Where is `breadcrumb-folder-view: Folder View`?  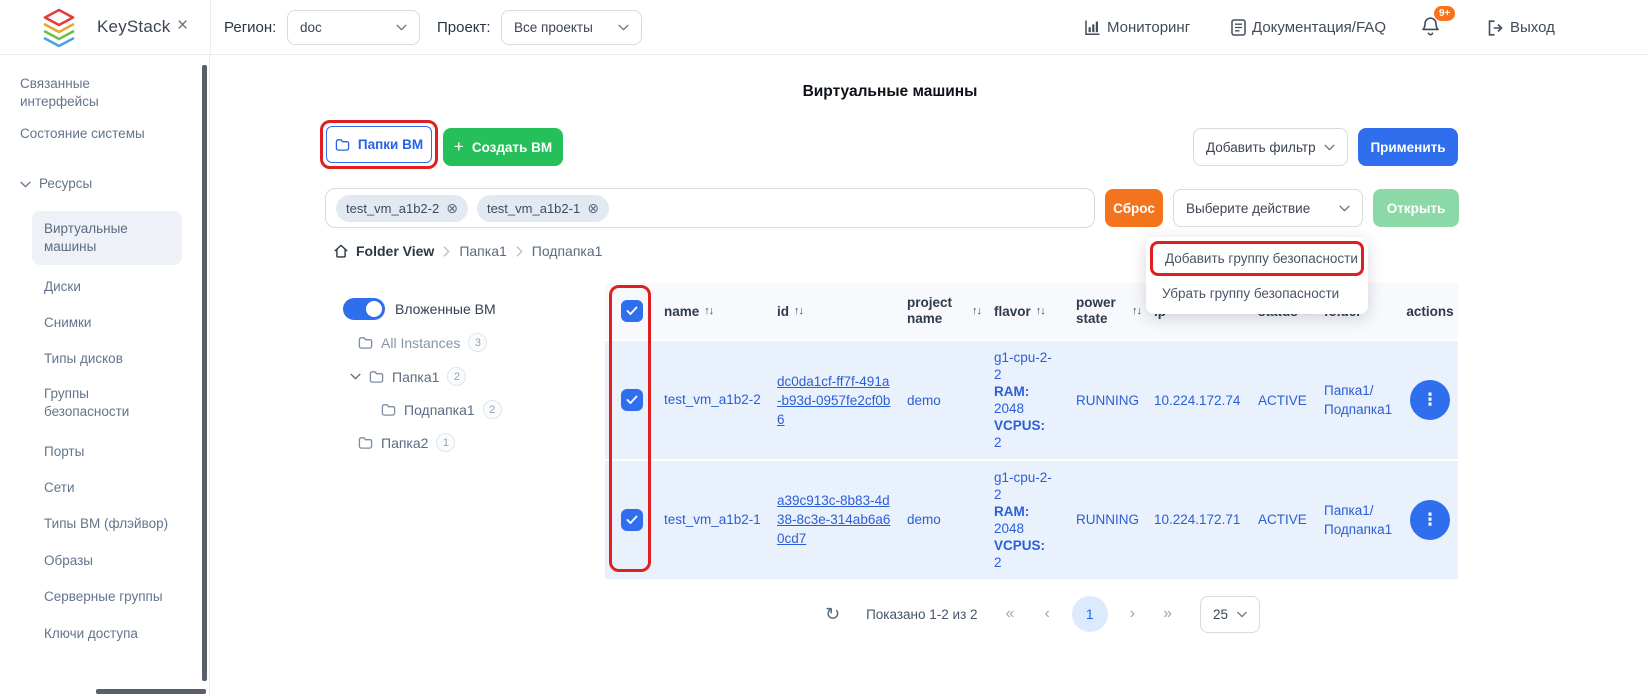
breadcrumb-folder-view: Folder View is located at coordinates (383, 251).